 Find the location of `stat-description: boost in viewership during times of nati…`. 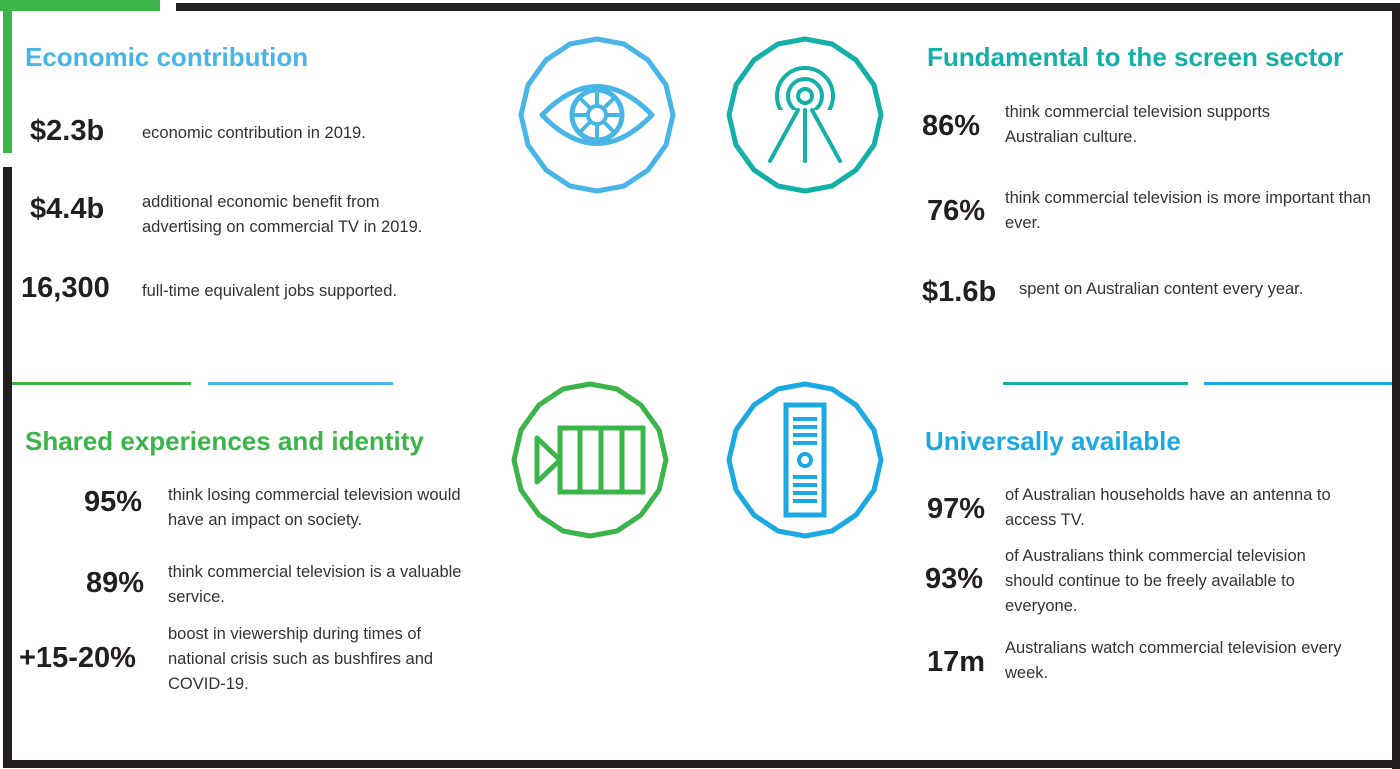

stat-description: boost in viewership during times of nati… is located at coordinates (301, 659).